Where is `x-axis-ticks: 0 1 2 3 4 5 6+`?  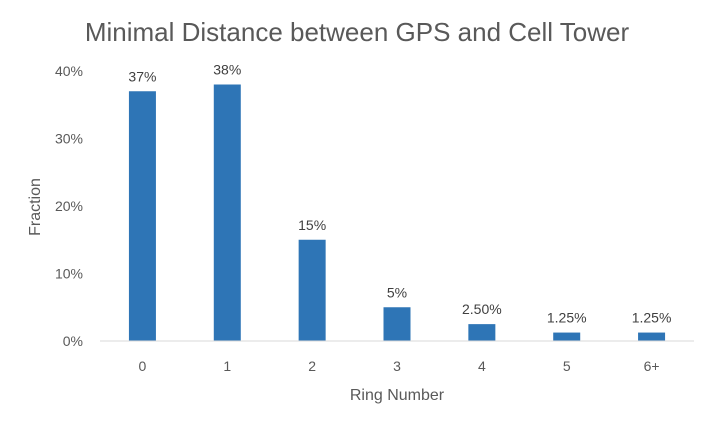
x-axis-ticks: 0 1 2 3 4 5 6+ is located at coordinates (399, 366).